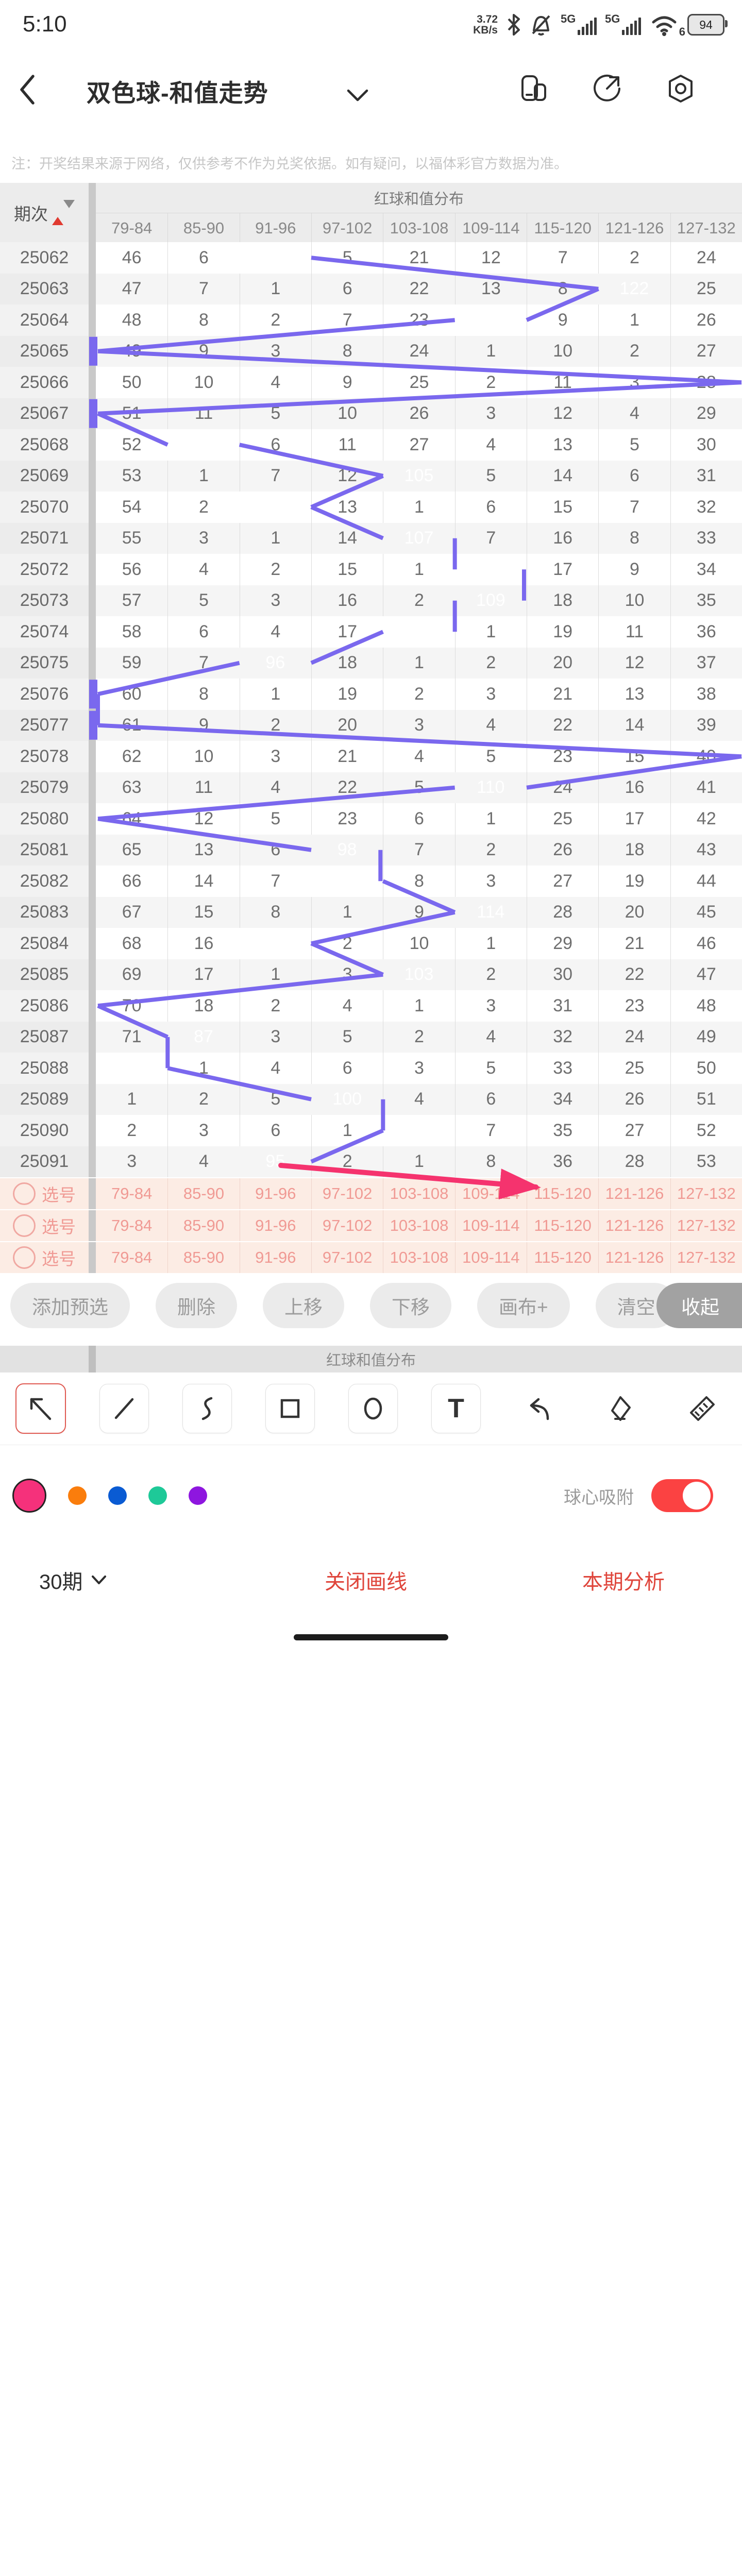 This screenshot has width=742, height=2576. Describe the element at coordinates (177, 93) in the screenshot. I see `page-title: 双色球-和值走势` at that location.